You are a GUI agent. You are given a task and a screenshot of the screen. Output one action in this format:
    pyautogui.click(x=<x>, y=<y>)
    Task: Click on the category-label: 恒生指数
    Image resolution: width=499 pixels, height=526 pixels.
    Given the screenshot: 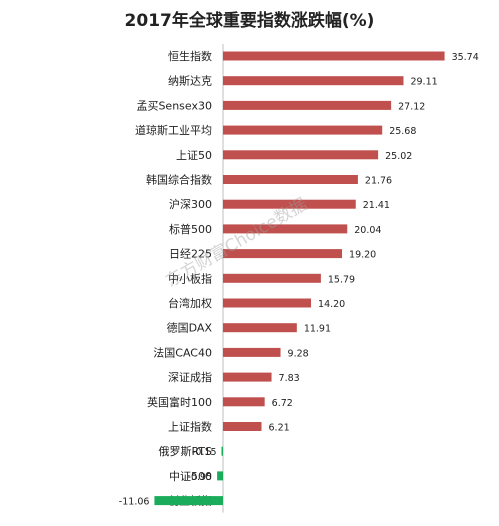 What is the action you would take?
    pyautogui.click(x=190, y=56)
    